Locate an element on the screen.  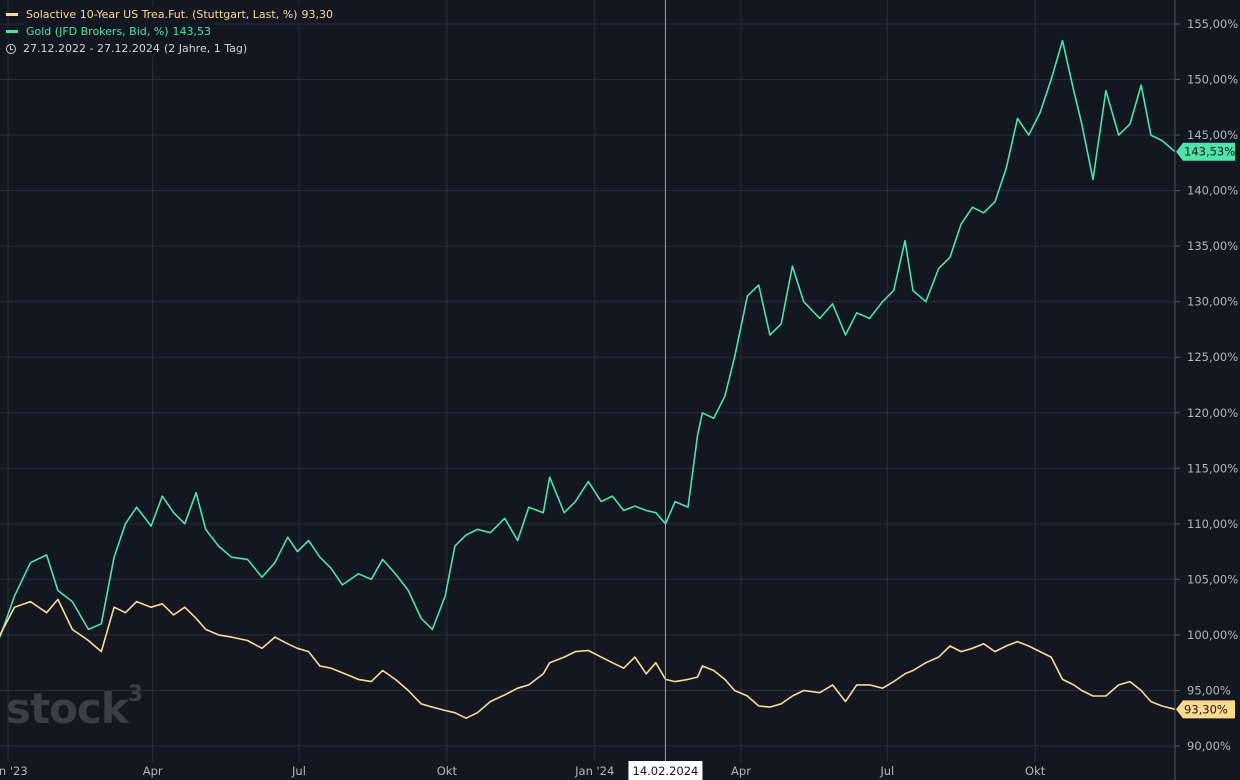
gold-last-value-tag is located at coordinates (1205, 151).